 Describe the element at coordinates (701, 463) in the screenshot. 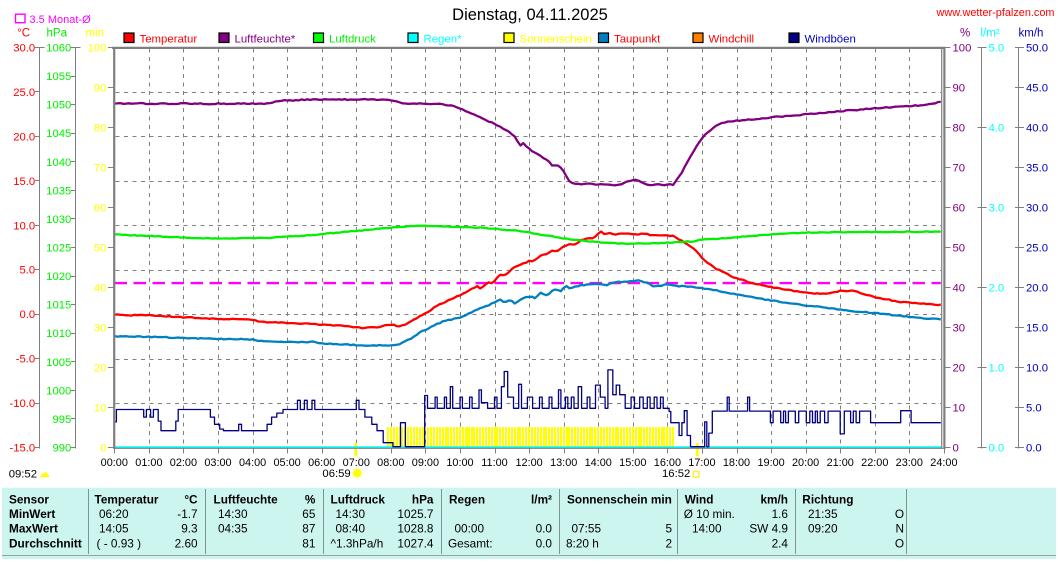

I see `svg-text: 17:00` at that location.